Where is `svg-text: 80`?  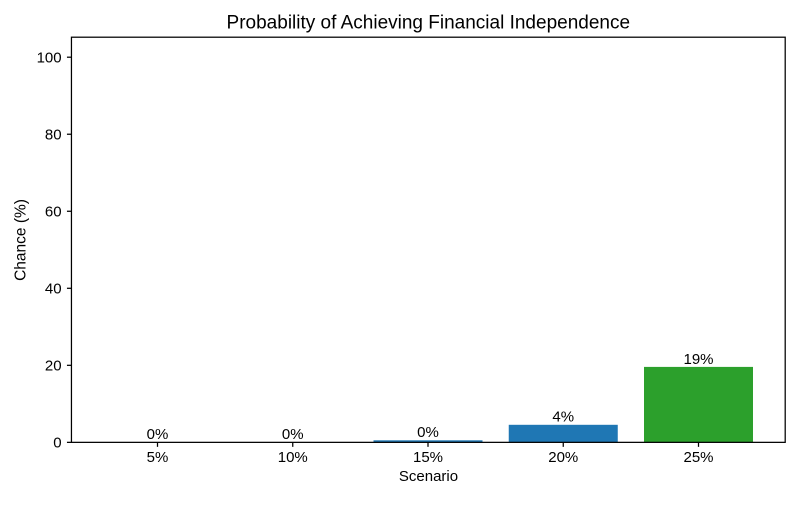 svg-text: 80 is located at coordinates (53, 134).